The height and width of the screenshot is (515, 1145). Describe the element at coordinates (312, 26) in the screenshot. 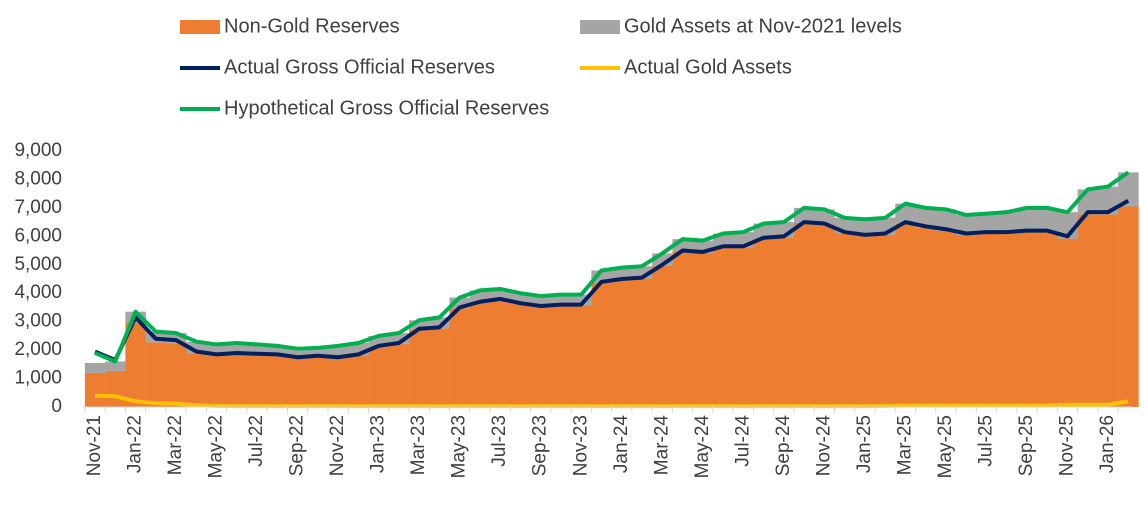

I see `legend-label: Non-Gold Reserves` at that location.